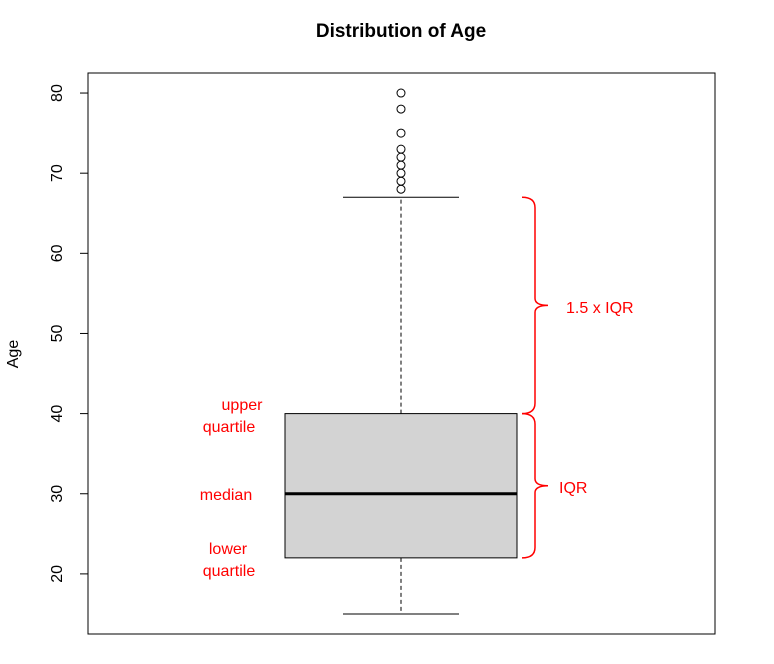  I want to click on brace-iqr, so click(535, 485).